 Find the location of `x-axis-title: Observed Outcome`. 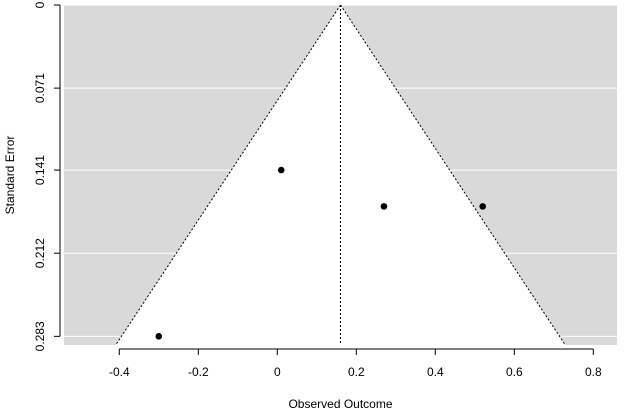

x-axis-title: Observed Outcome is located at coordinates (340, 404).